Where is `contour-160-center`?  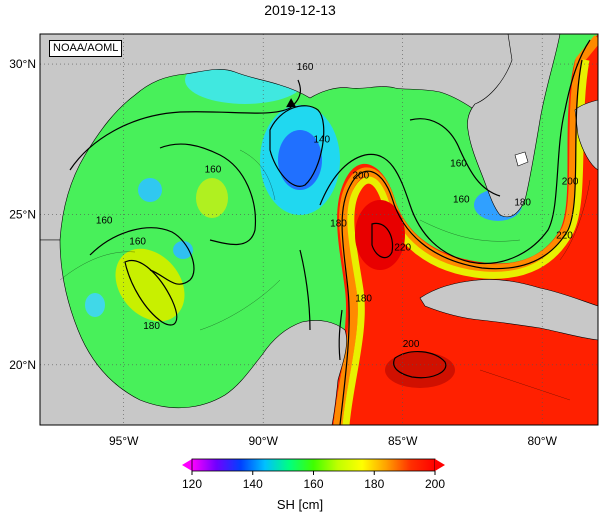 contour-160-center is located at coordinates (208, 194).